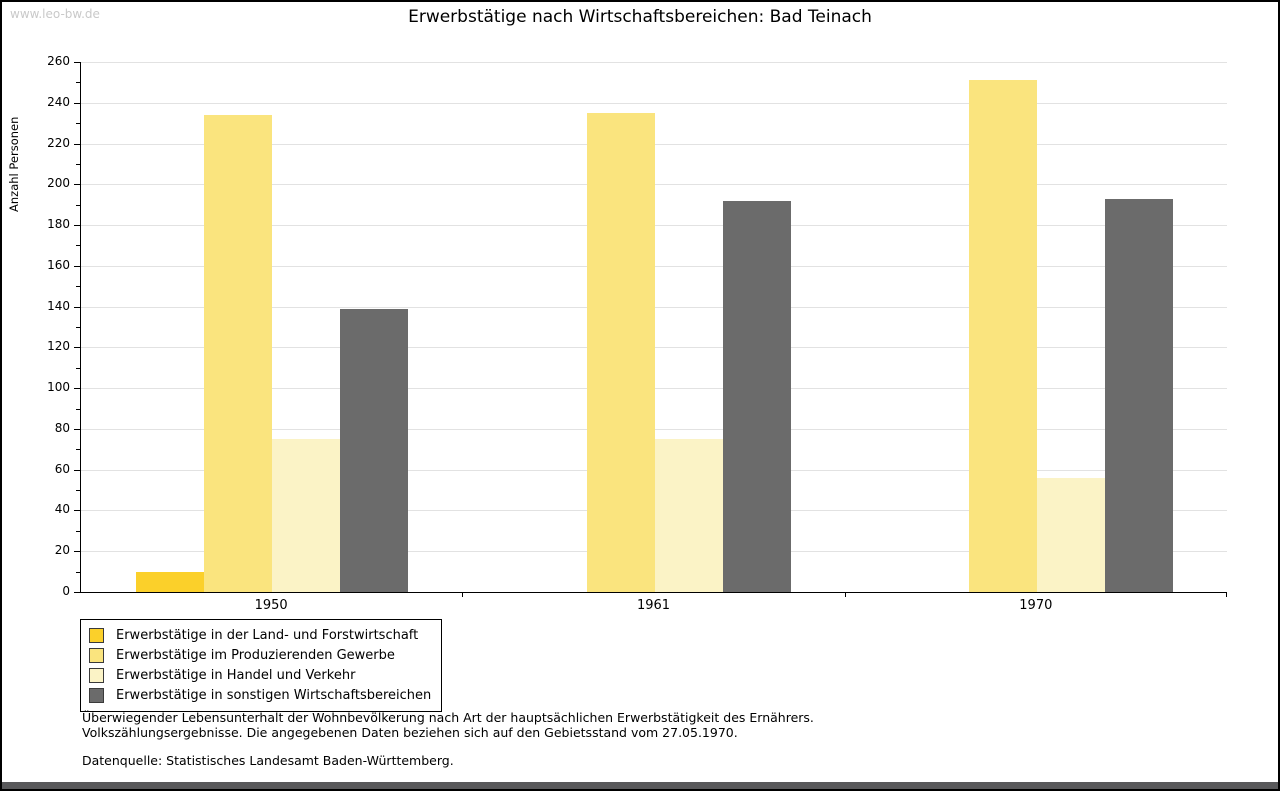  Describe the element at coordinates (170, 582) in the screenshot. I see `bar-1950-series1` at that location.